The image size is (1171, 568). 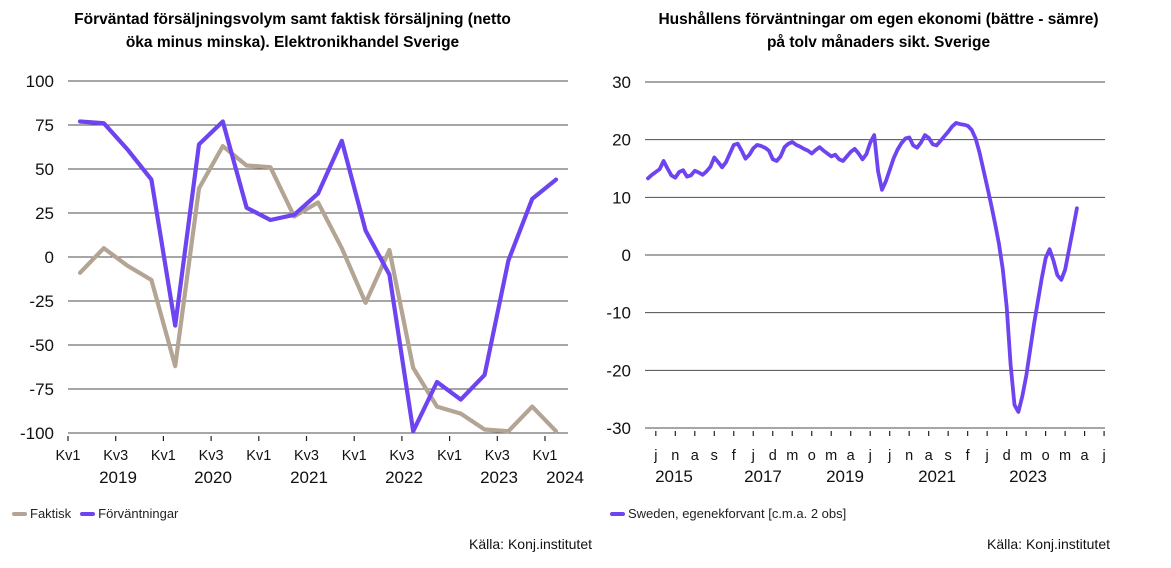 What do you see at coordinates (737, 513) in the screenshot?
I see `legend-label: Sweden, egenekforvant [c.m.a. 2 obs]` at bounding box center [737, 513].